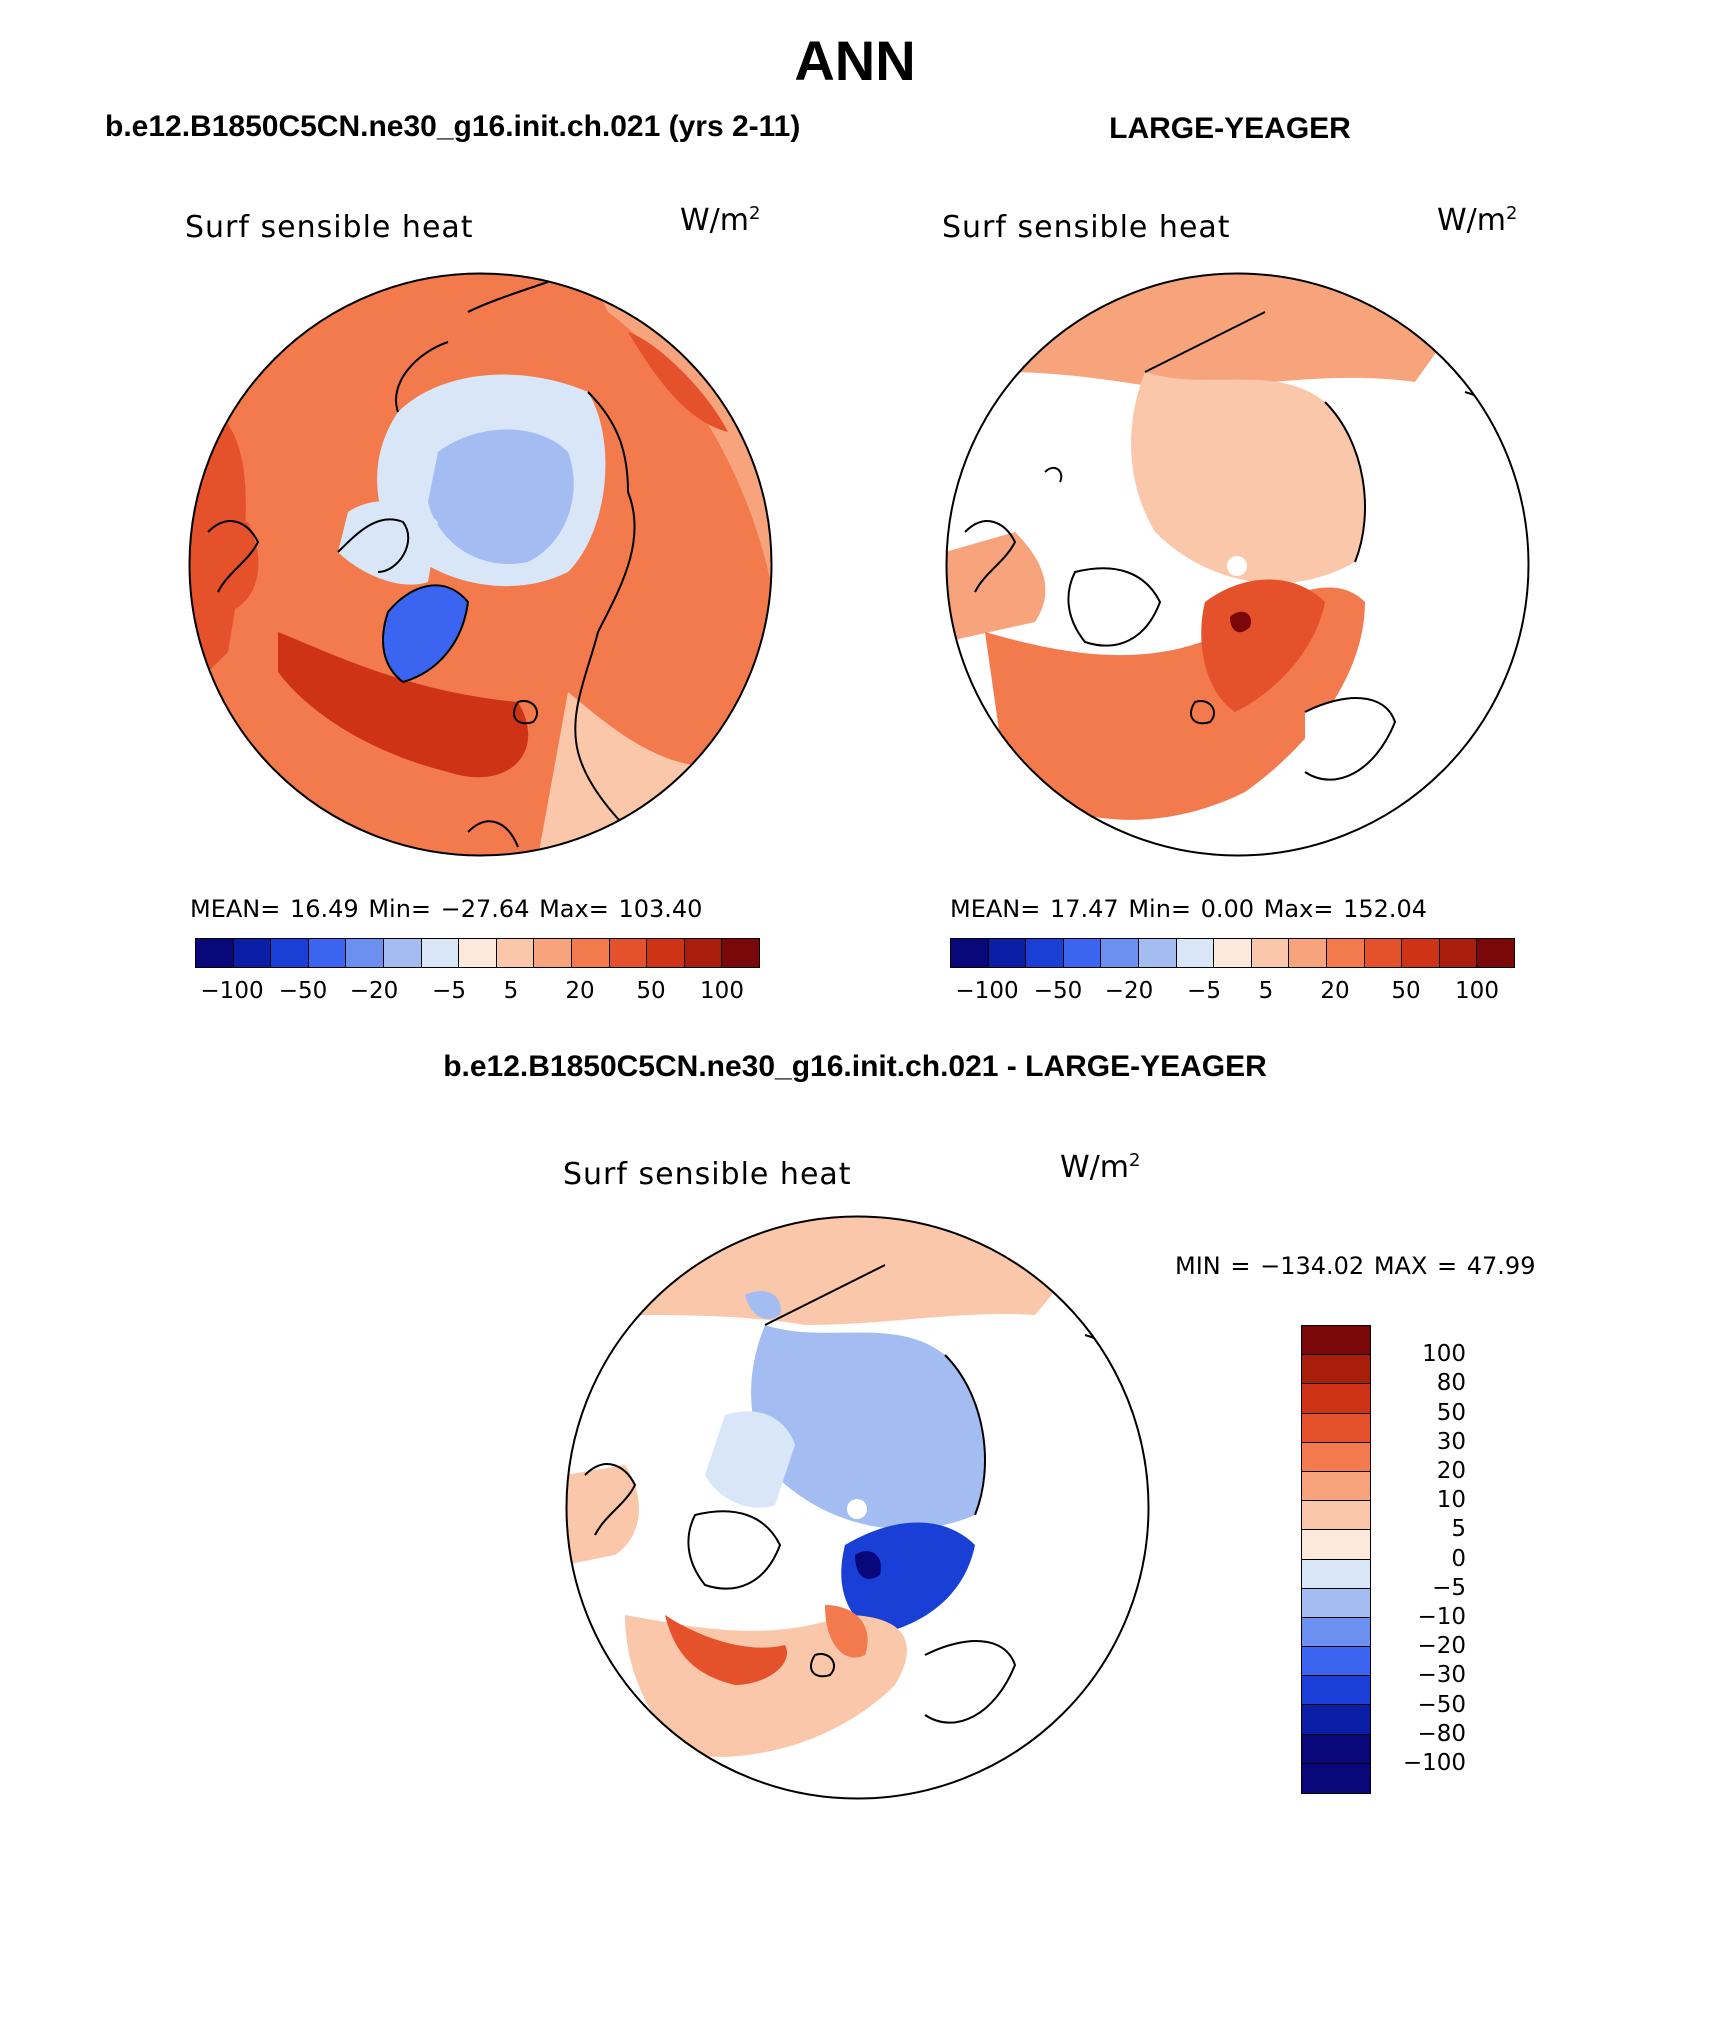 Image resolution: width=1710 pixels, height=2022 pixels. I want to click on right-map-field-scandinavia, so click(1350, 739).